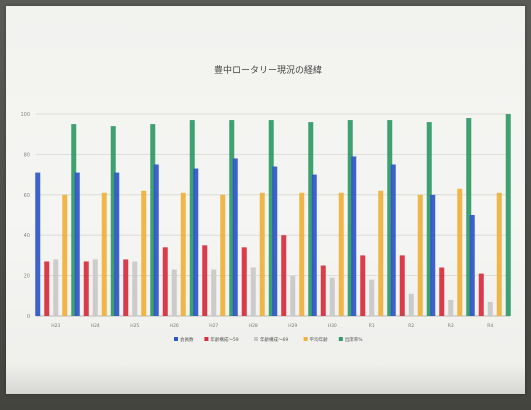  Describe the element at coordinates (411, 326) in the screenshot. I see `x-tick-label: R2` at that location.